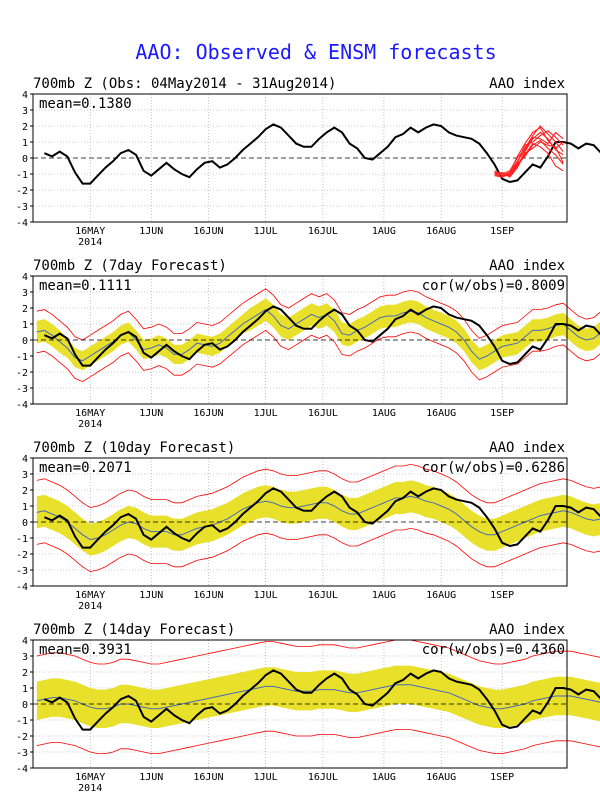 The height and width of the screenshot is (800, 600). Describe the element at coordinates (493, 468) in the screenshot. I see `correlation-label: cor(w/obs)=0.6286` at that location.